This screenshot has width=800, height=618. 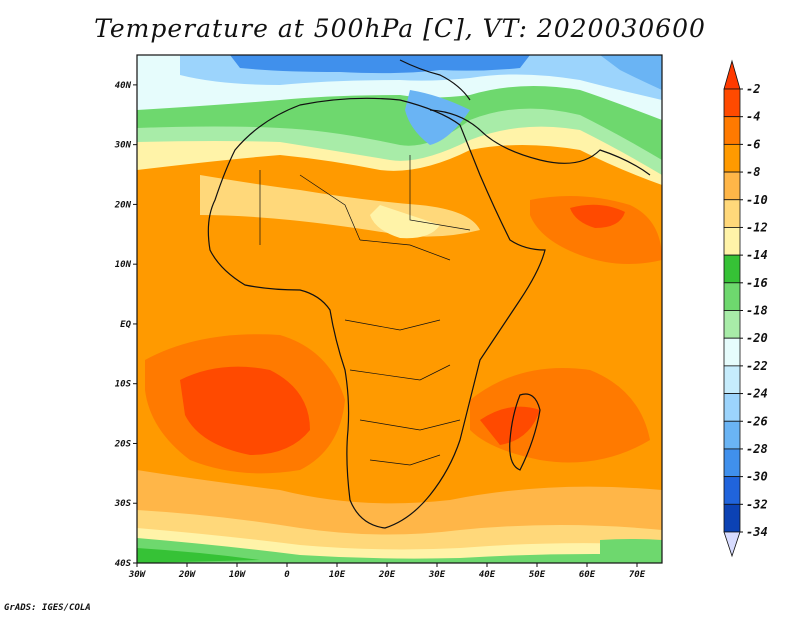 I want to click on lat-tick-label: 20S, so click(x=123, y=444).